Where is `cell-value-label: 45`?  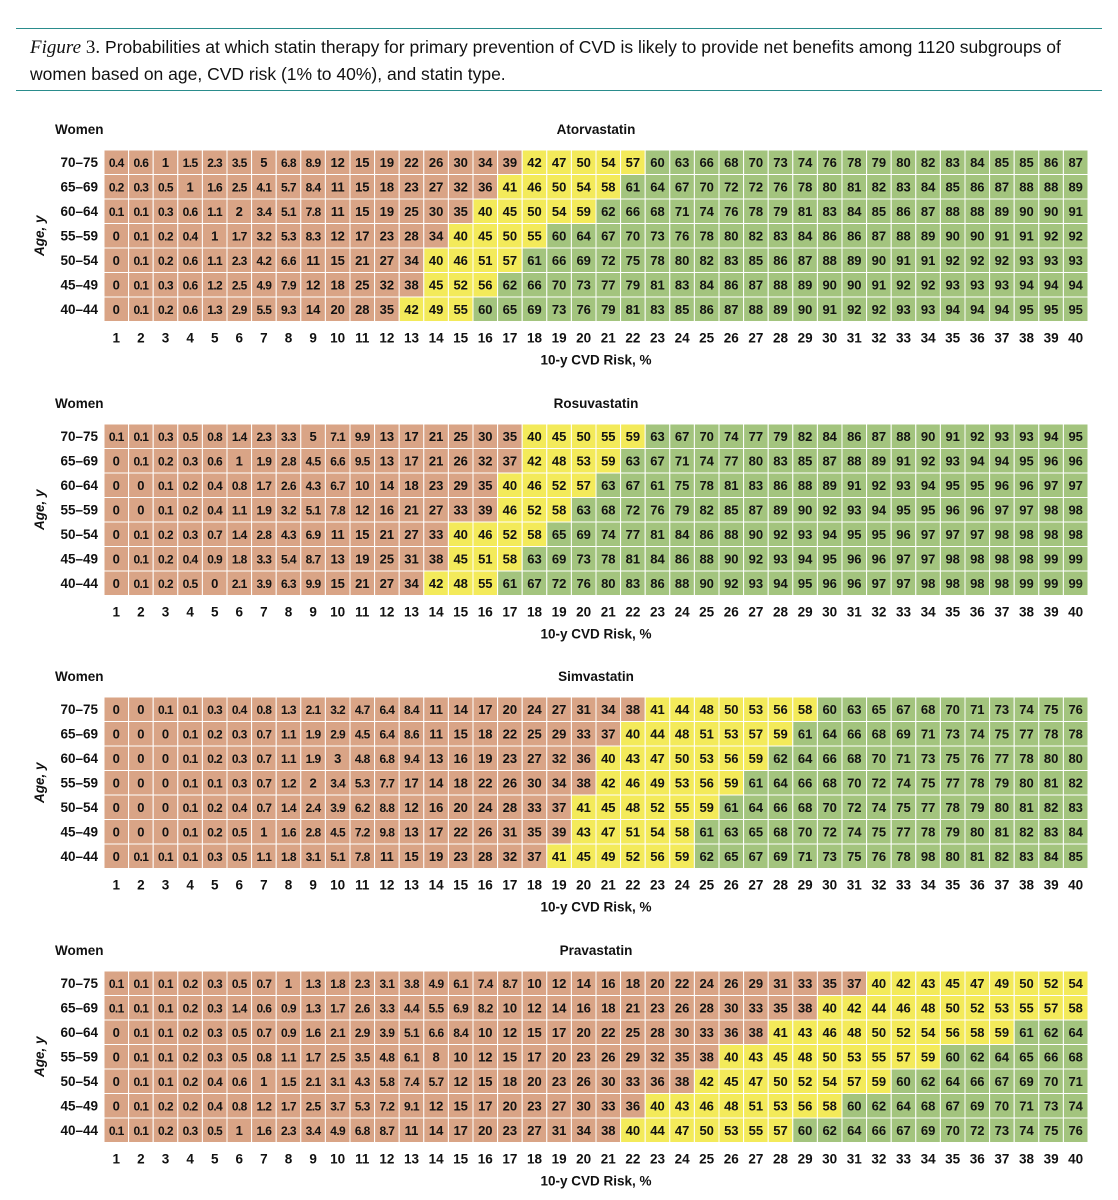 cell-value-label: 45 is located at coordinates (952, 983).